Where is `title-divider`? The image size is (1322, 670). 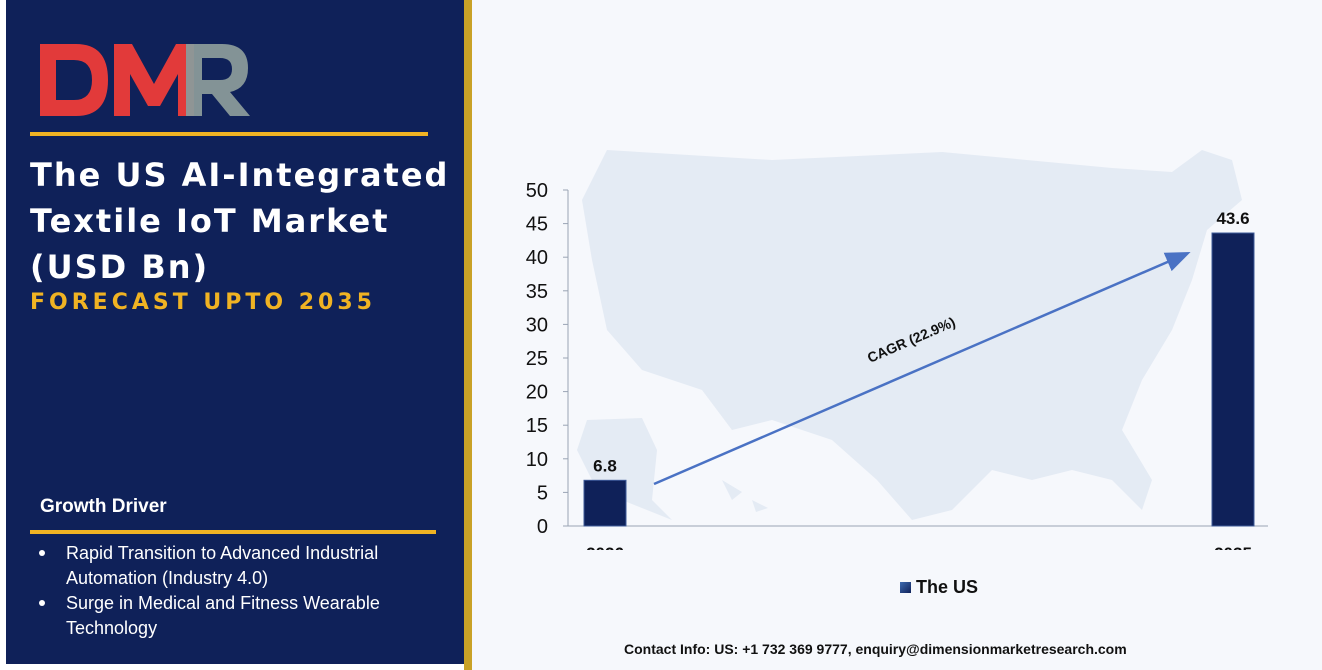
title-divider is located at coordinates (229, 134).